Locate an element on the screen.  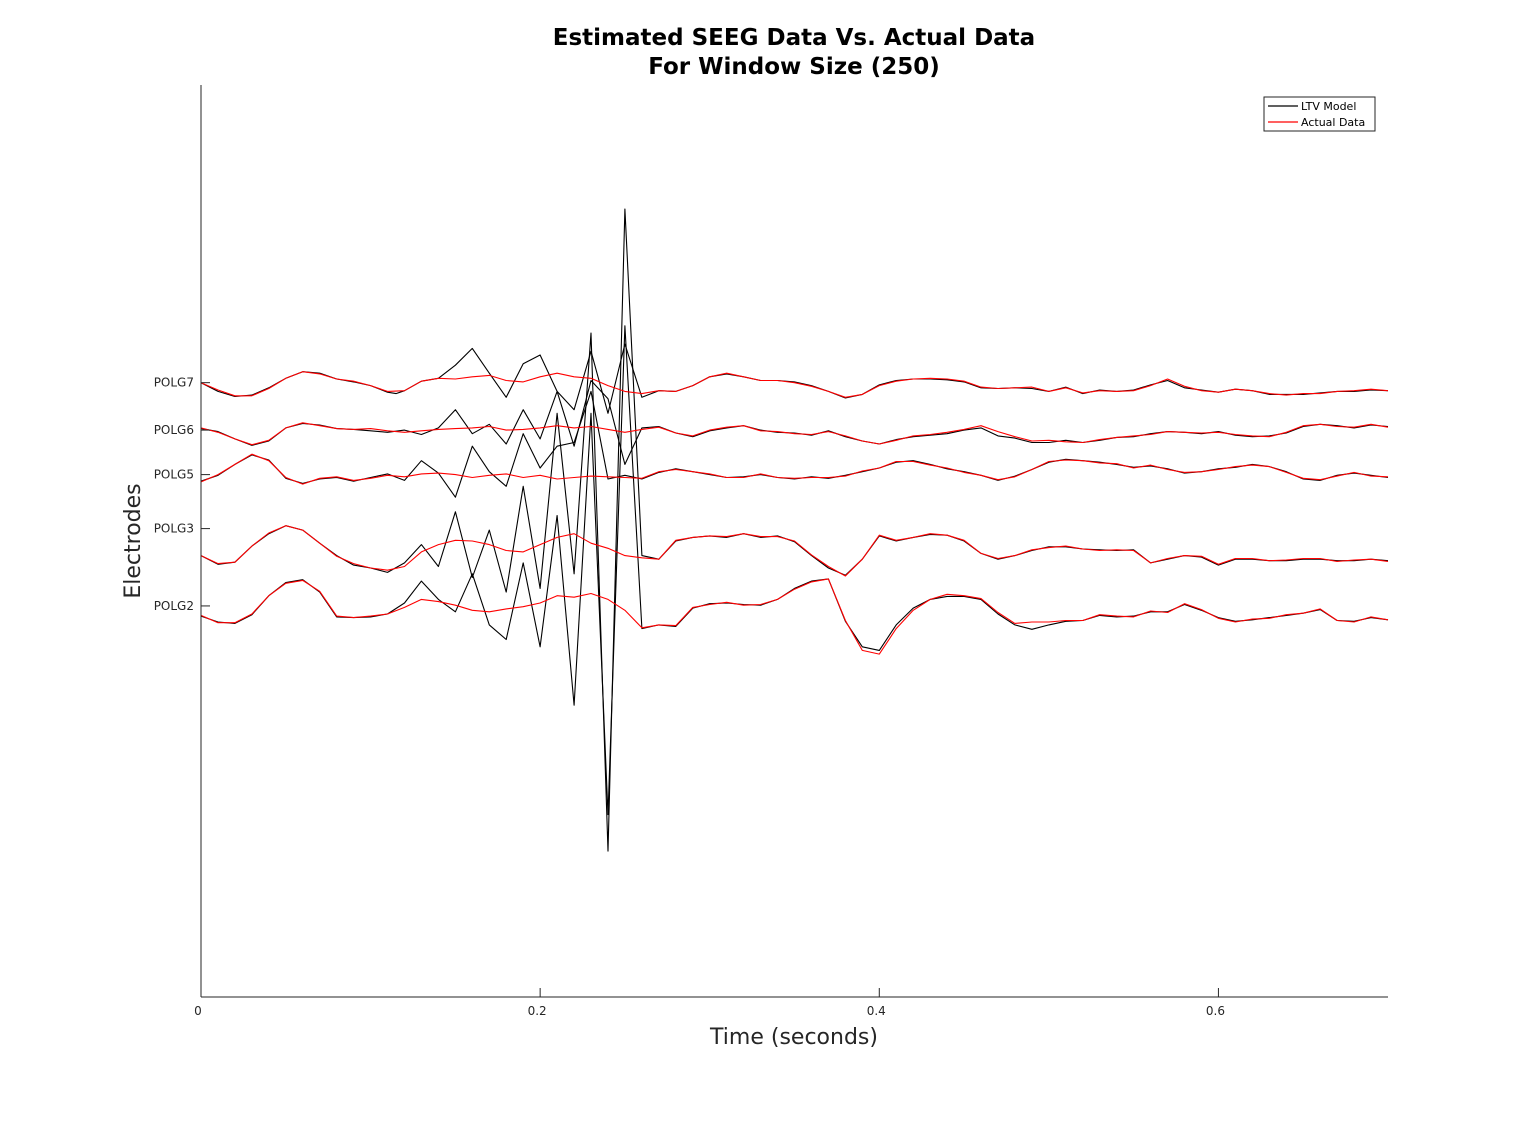
series-actual-data-polg3-line is located at coordinates (794, 551).